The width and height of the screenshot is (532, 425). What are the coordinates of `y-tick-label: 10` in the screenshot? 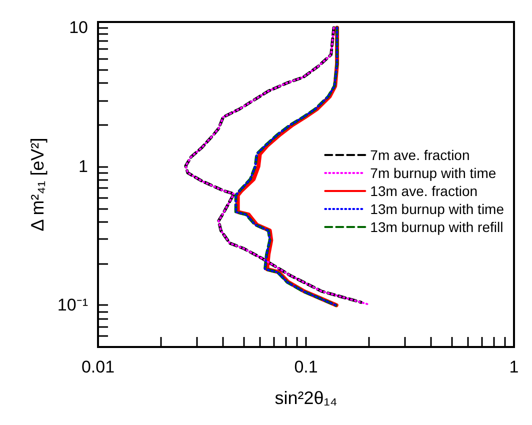 It's located at (78, 28).